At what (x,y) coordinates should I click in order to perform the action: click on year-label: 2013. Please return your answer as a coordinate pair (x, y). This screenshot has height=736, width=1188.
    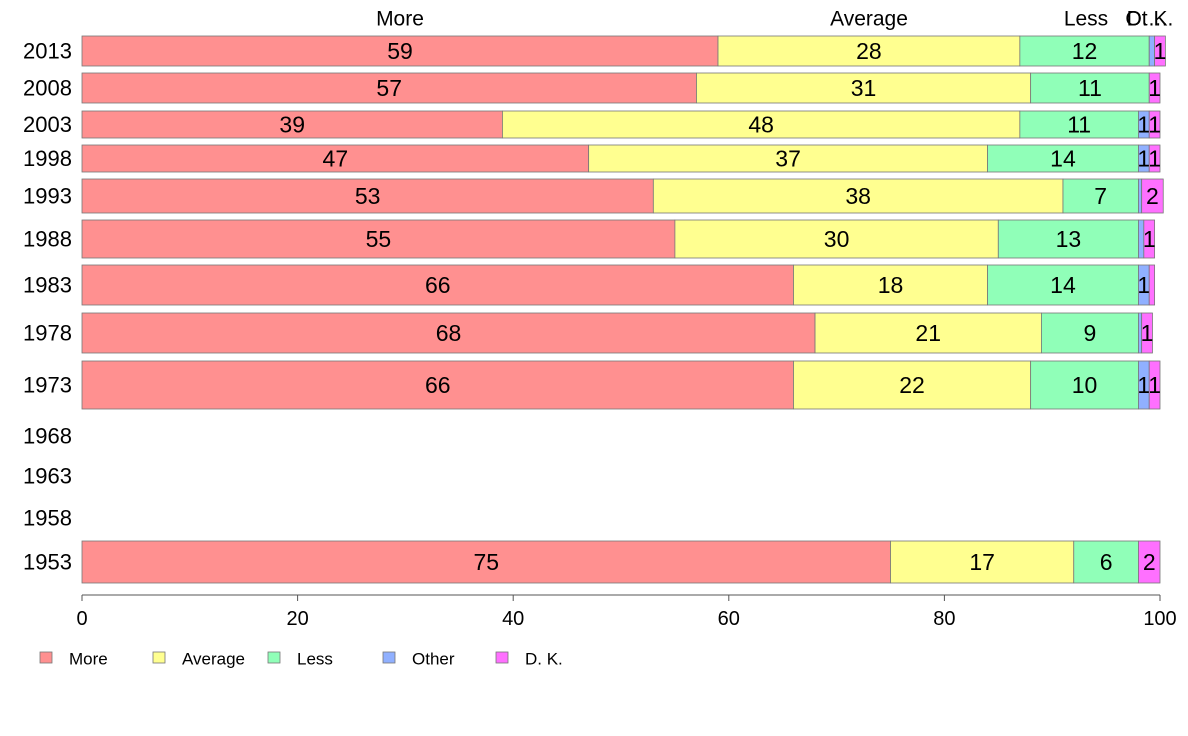
    Looking at the image, I should click on (47, 51).